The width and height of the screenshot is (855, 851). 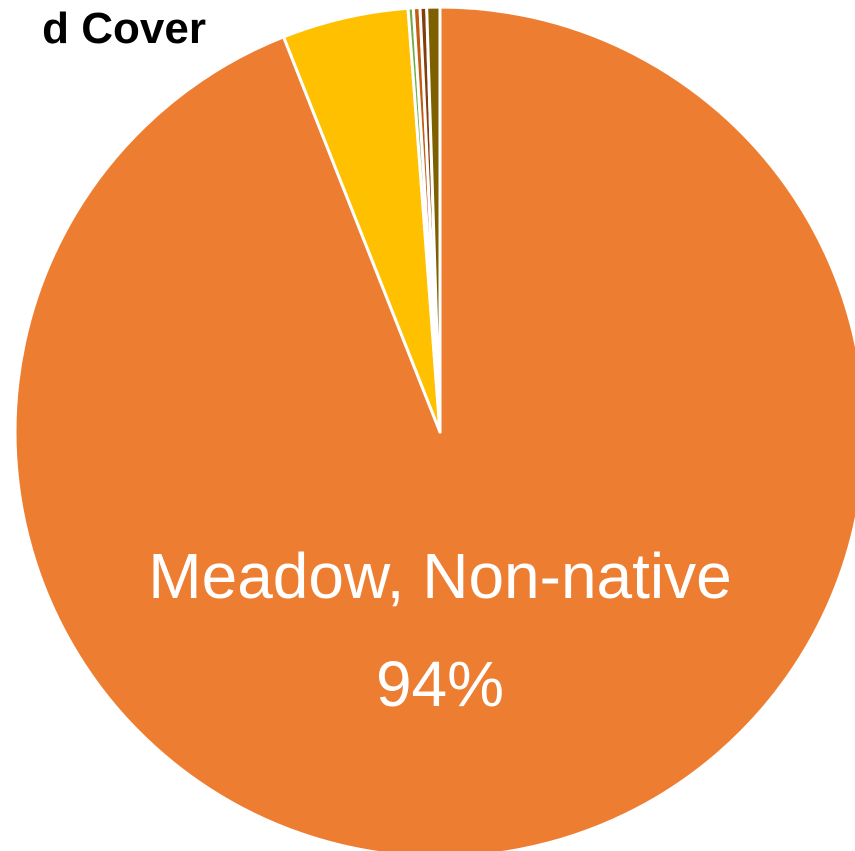 I want to click on data-label-percent: 94%, so click(x=440, y=684).